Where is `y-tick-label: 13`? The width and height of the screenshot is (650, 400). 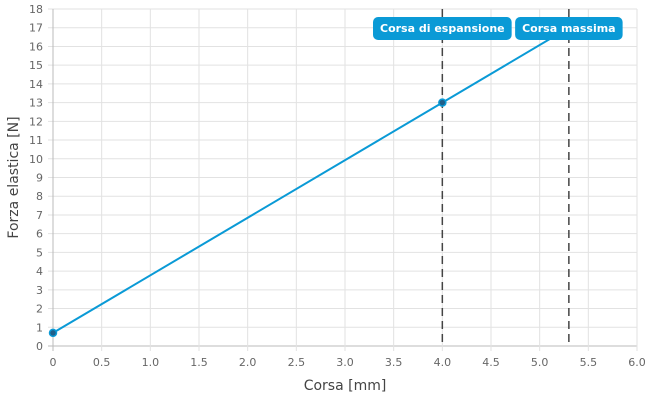
y-tick-label: 13 is located at coordinates (36, 103).